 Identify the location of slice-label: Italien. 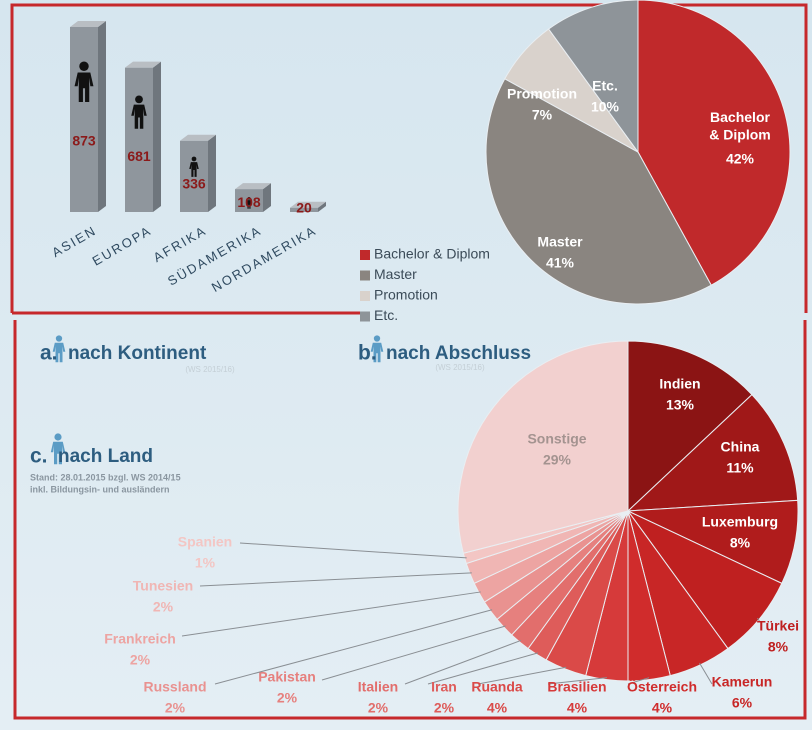
(378, 687).